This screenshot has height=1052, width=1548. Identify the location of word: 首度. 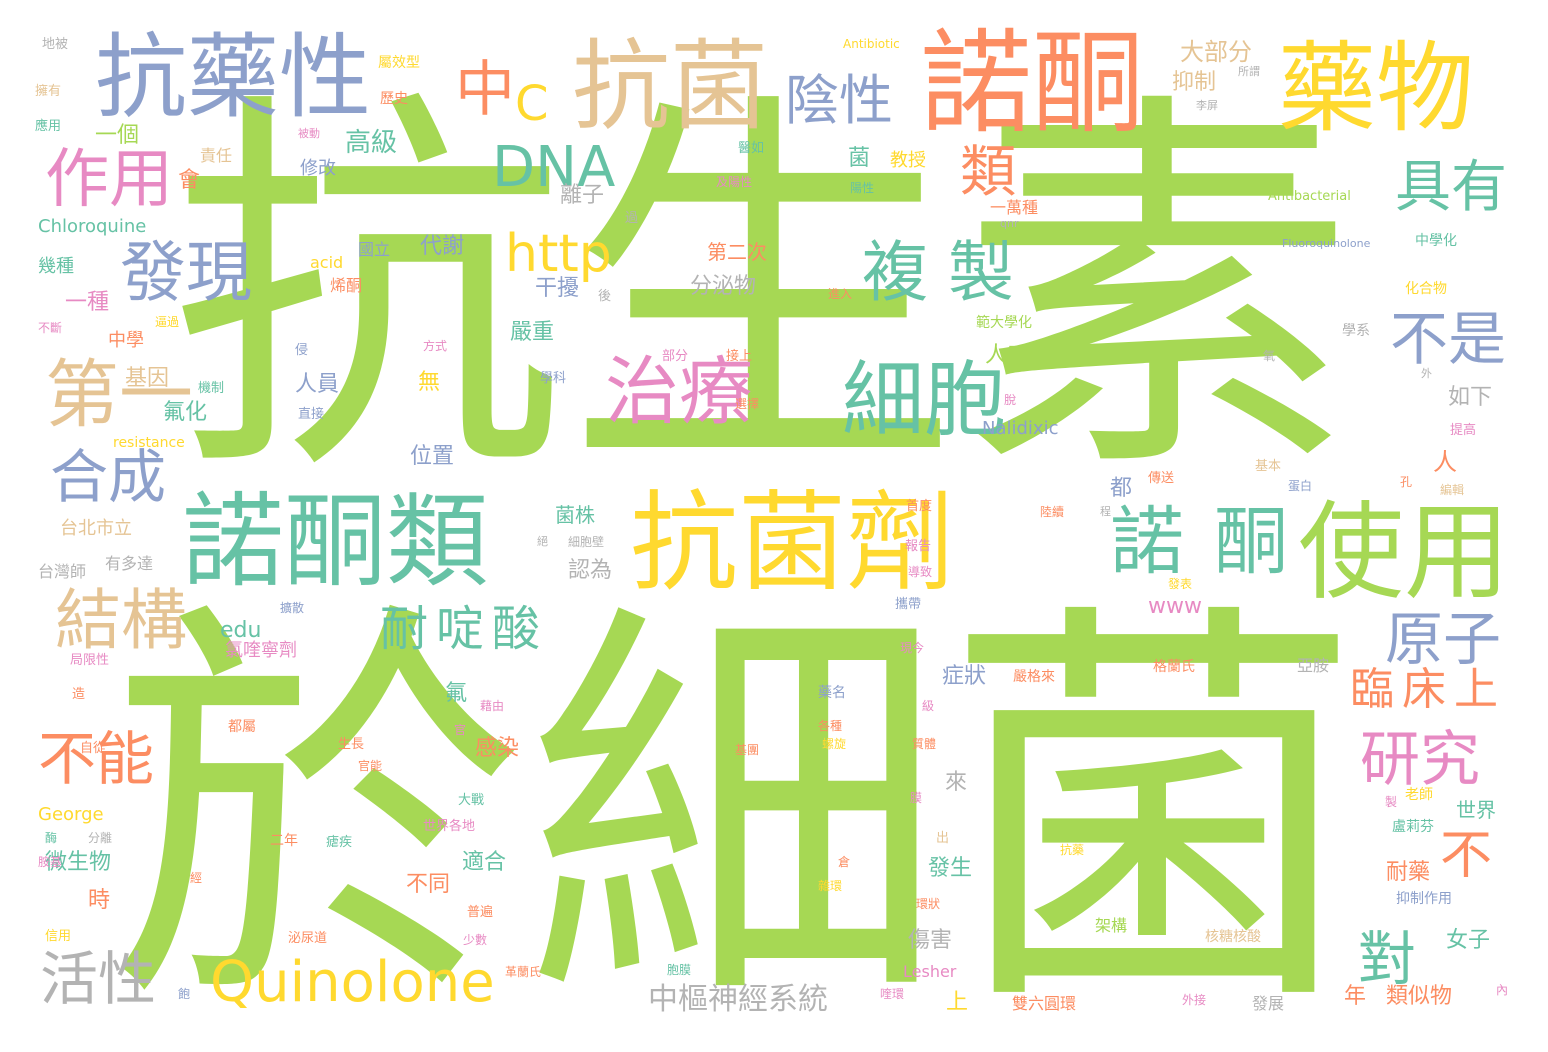
(919, 506).